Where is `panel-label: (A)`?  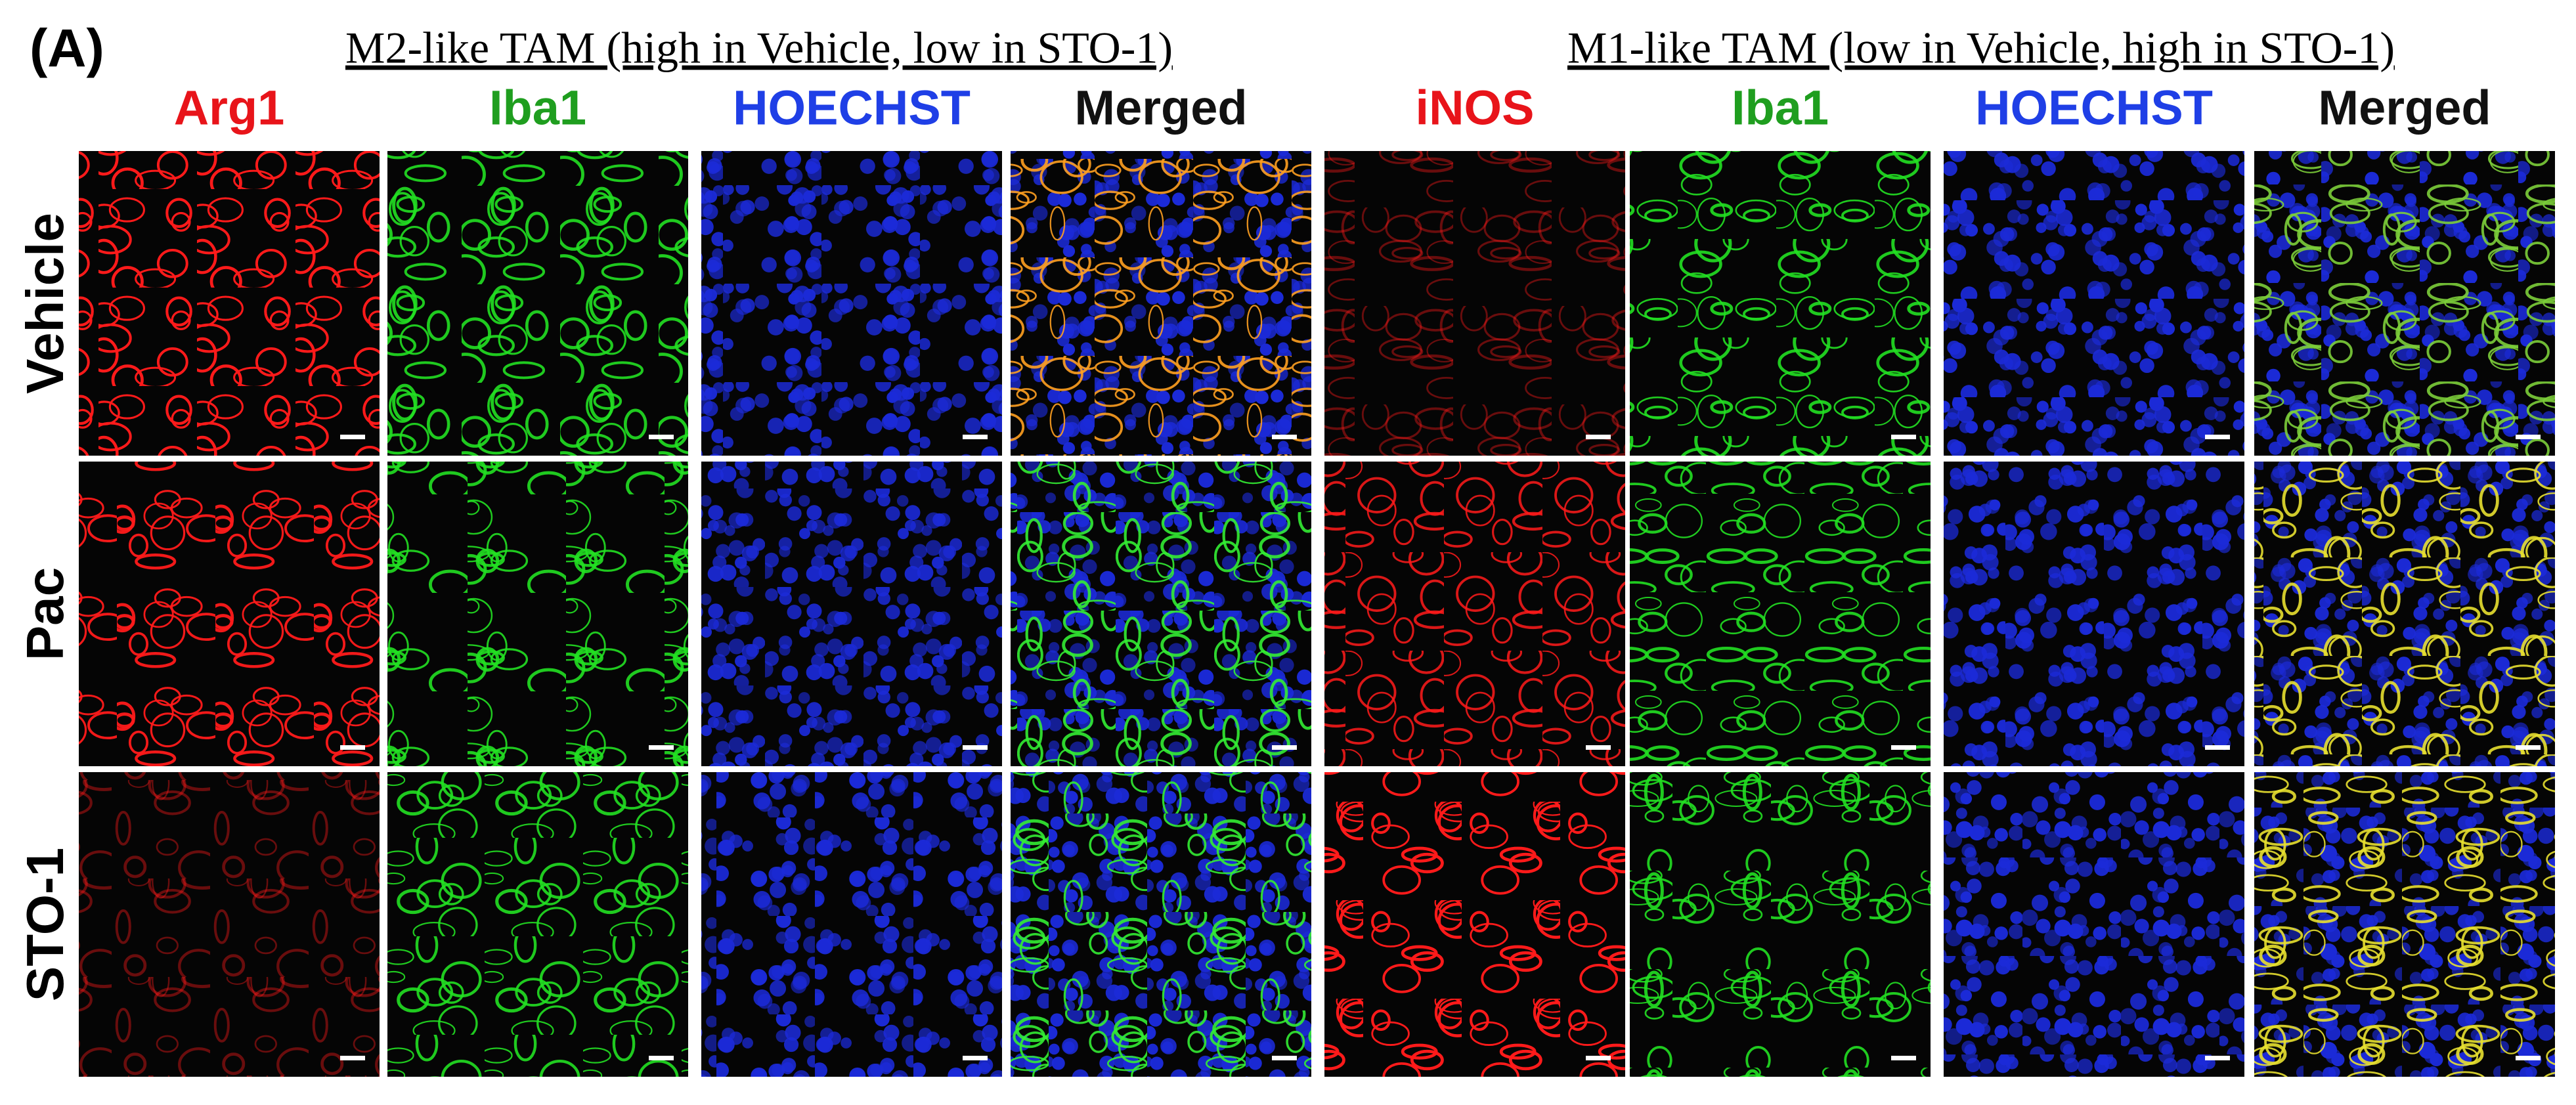
panel-label: (A) is located at coordinates (67, 49).